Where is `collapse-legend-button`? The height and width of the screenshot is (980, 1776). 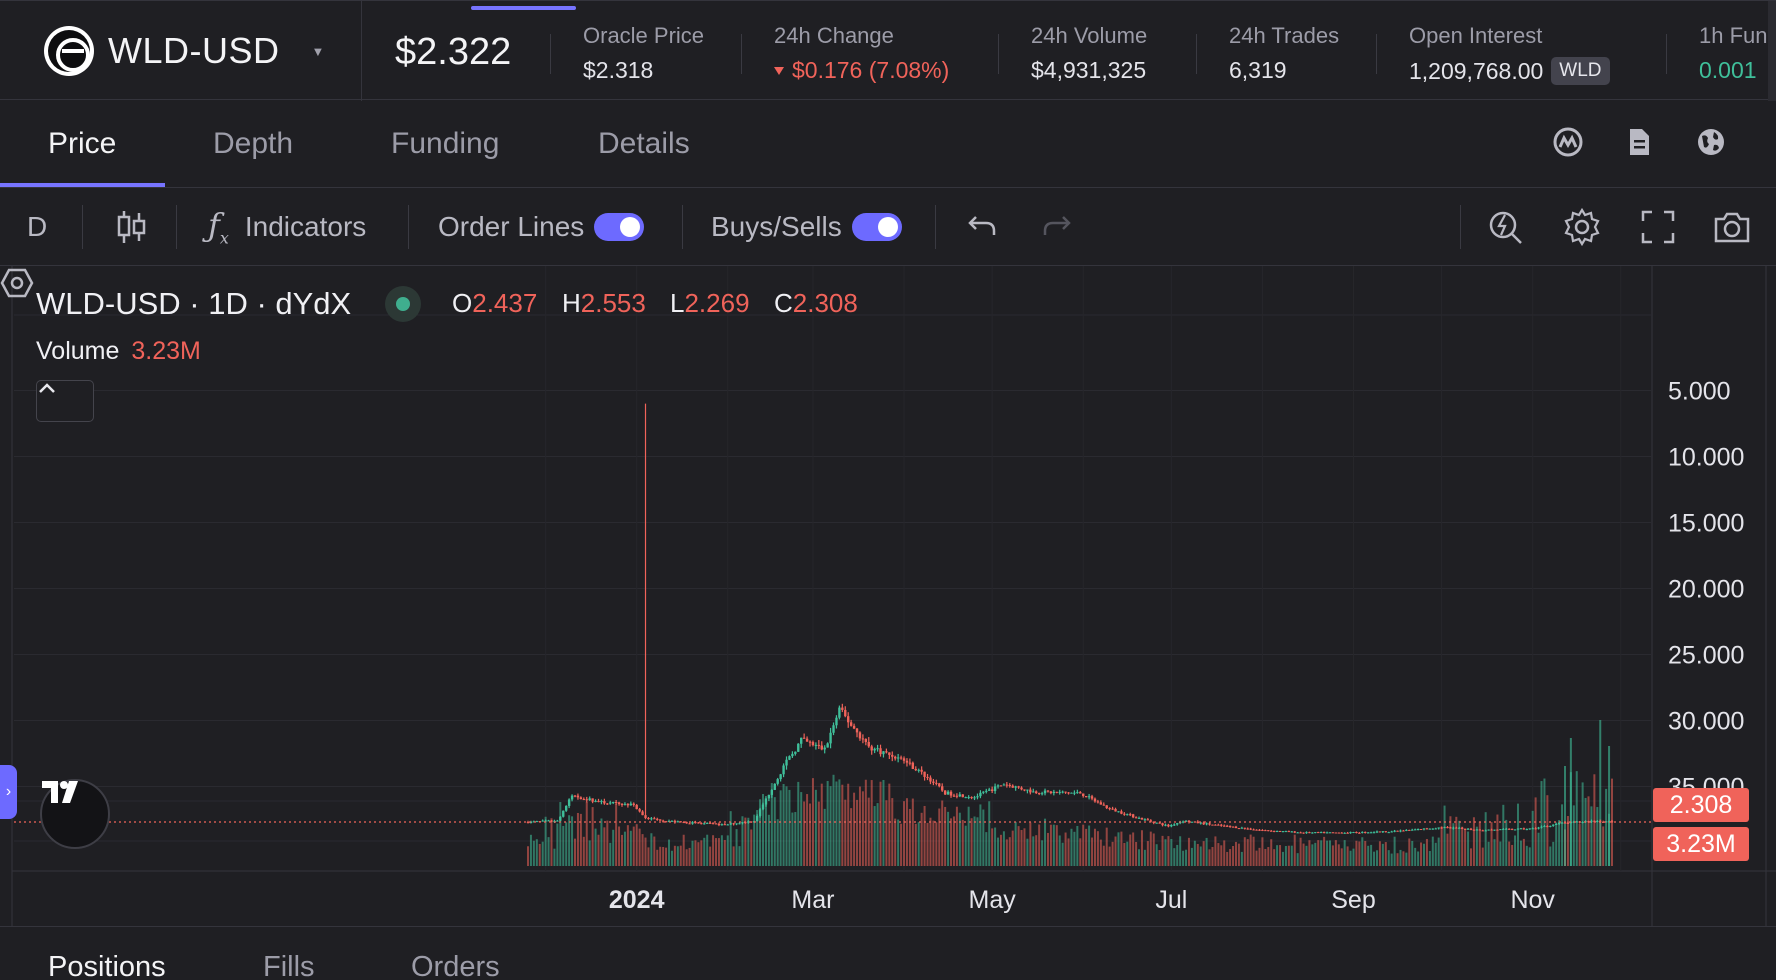 collapse-legend-button is located at coordinates (65, 401).